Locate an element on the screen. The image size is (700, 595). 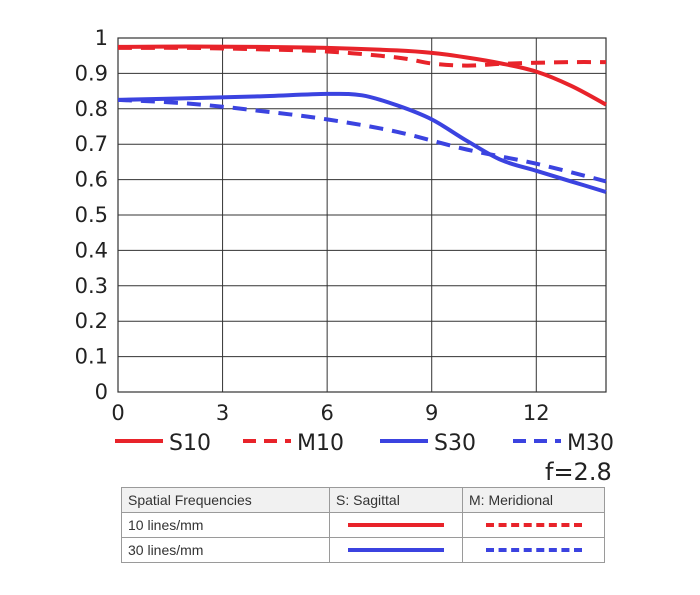
series-line-m30 is located at coordinates (362, 140).